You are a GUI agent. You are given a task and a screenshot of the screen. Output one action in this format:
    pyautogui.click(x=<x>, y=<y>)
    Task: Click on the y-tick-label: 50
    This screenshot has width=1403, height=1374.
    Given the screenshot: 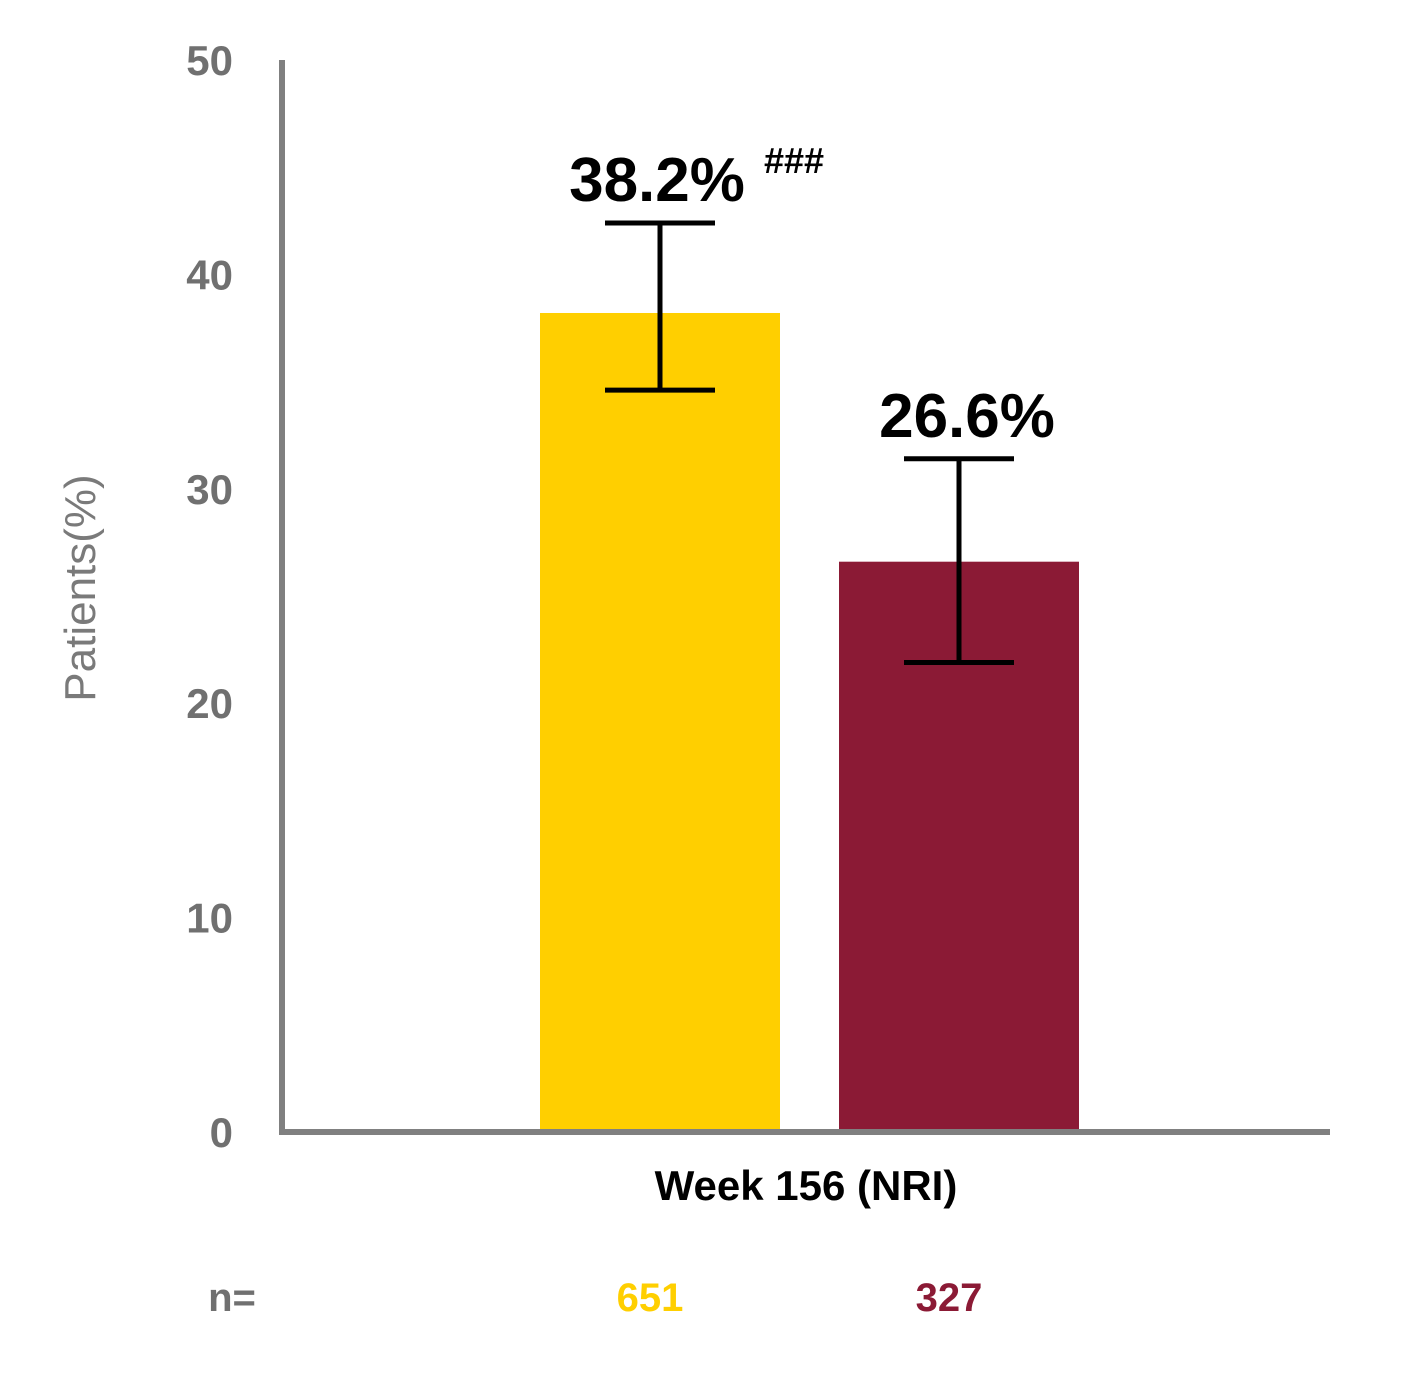 What is the action you would take?
    pyautogui.click(x=209, y=60)
    